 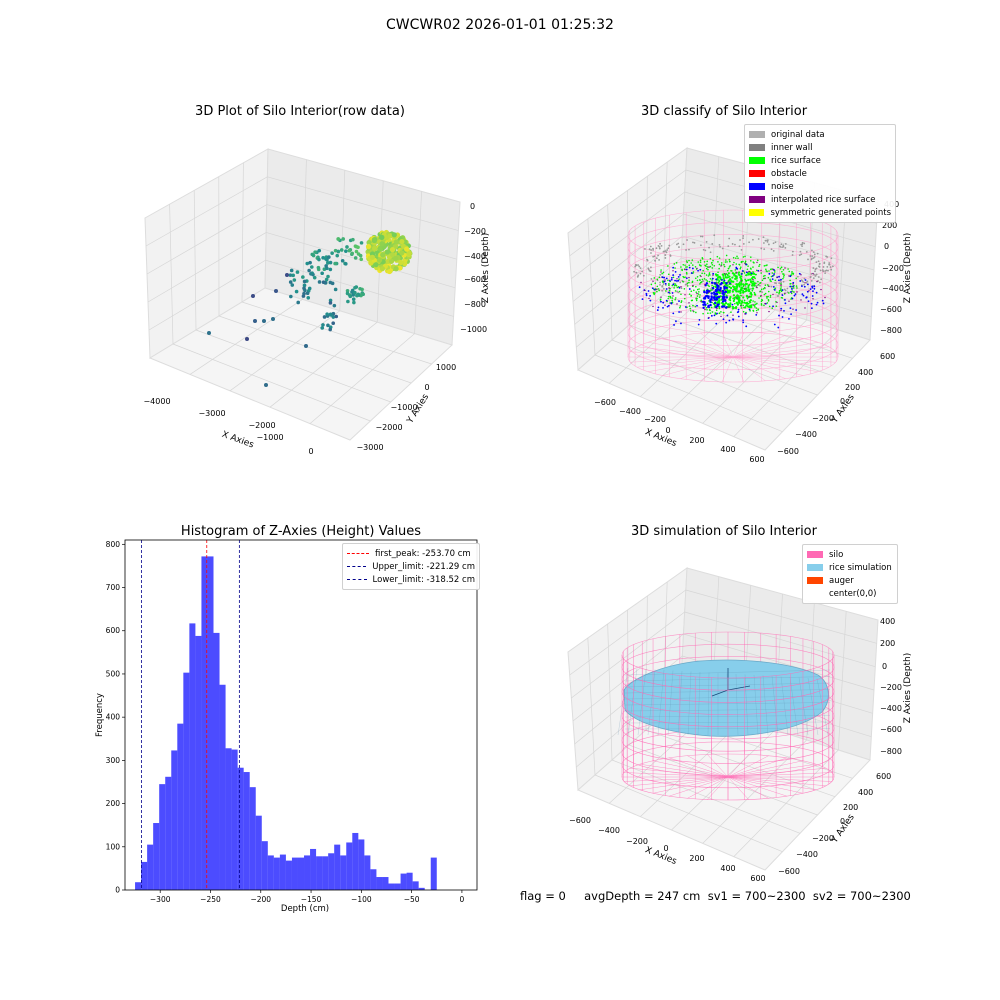 I want to click on classify-legend-label: rice surface, so click(x=796, y=160).